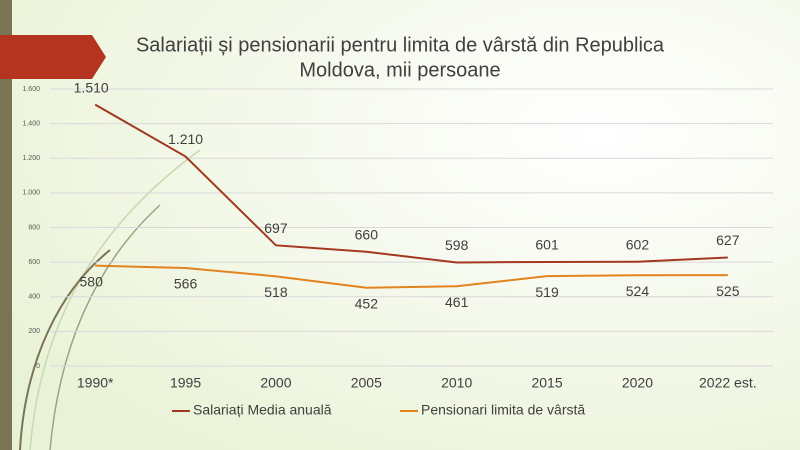 The height and width of the screenshot is (450, 800). I want to click on chart-title: Moldova, mii persoane, so click(399, 70).